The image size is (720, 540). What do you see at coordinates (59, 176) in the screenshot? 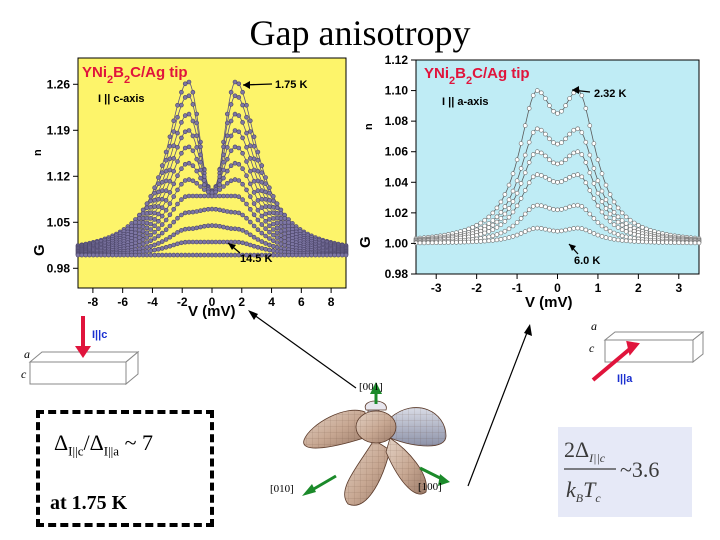
I see `chart-c-ytick-label-2: 1.12` at bounding box center [59, 176].